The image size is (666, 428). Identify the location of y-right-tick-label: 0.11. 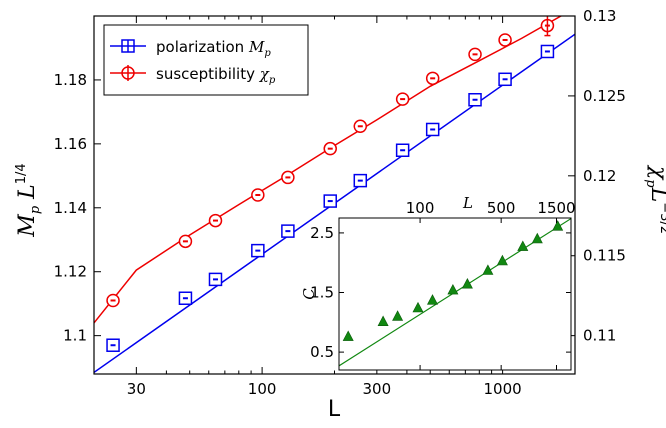
(599, 336).